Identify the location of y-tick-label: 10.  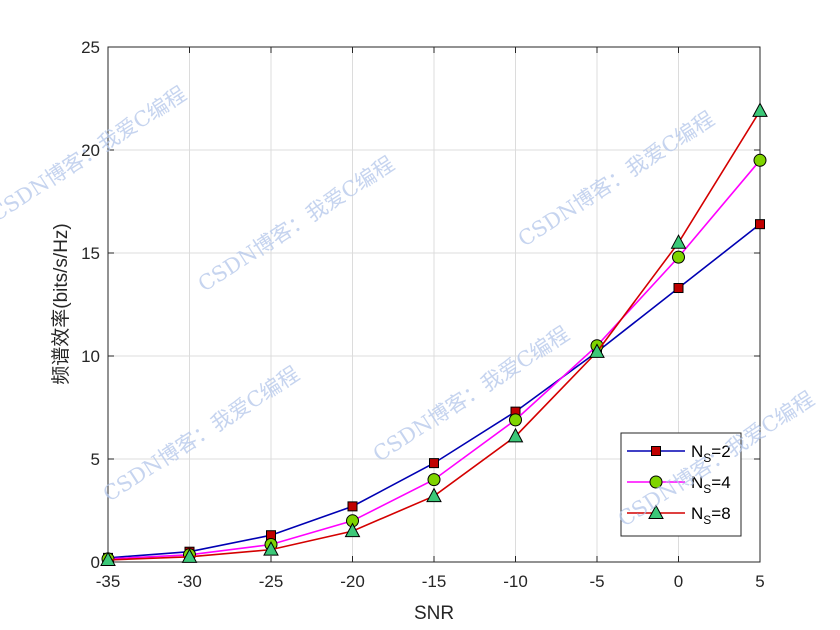
(90, 356).